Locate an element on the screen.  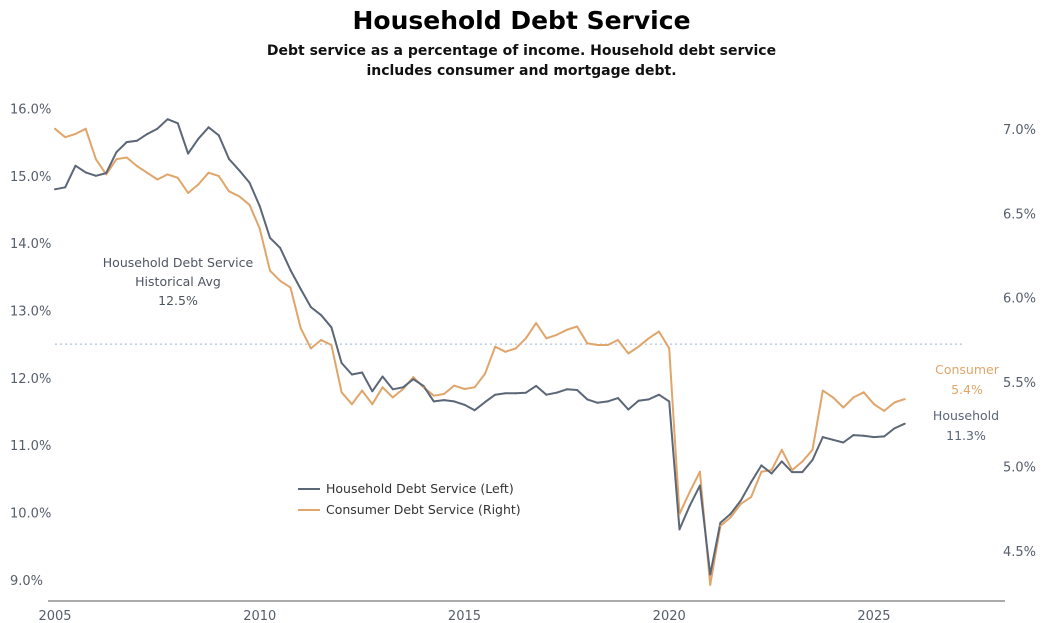
annotation-avg-line-1: Household Debt Service is located at coordinates (178, 262).